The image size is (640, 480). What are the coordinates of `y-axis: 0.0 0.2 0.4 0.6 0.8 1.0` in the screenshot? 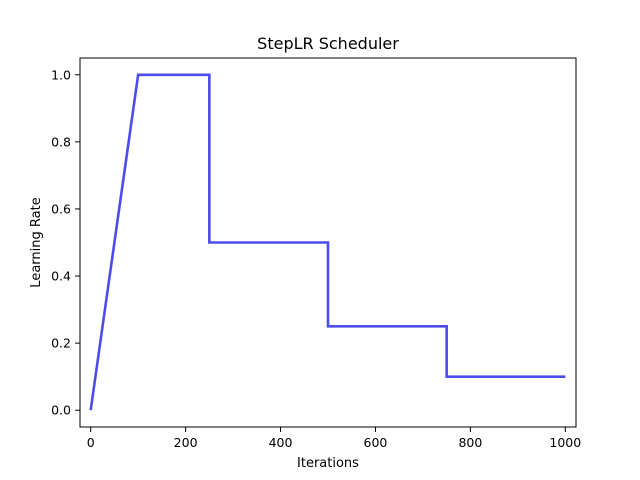 It's located at (65, 242).